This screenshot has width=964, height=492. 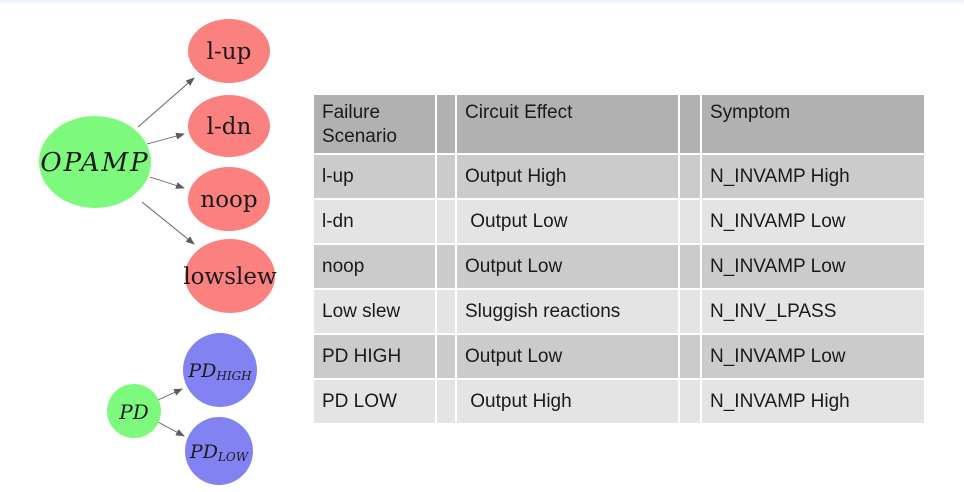 I want to click on header-symptom: Symptom, so click(x=813, y=124).